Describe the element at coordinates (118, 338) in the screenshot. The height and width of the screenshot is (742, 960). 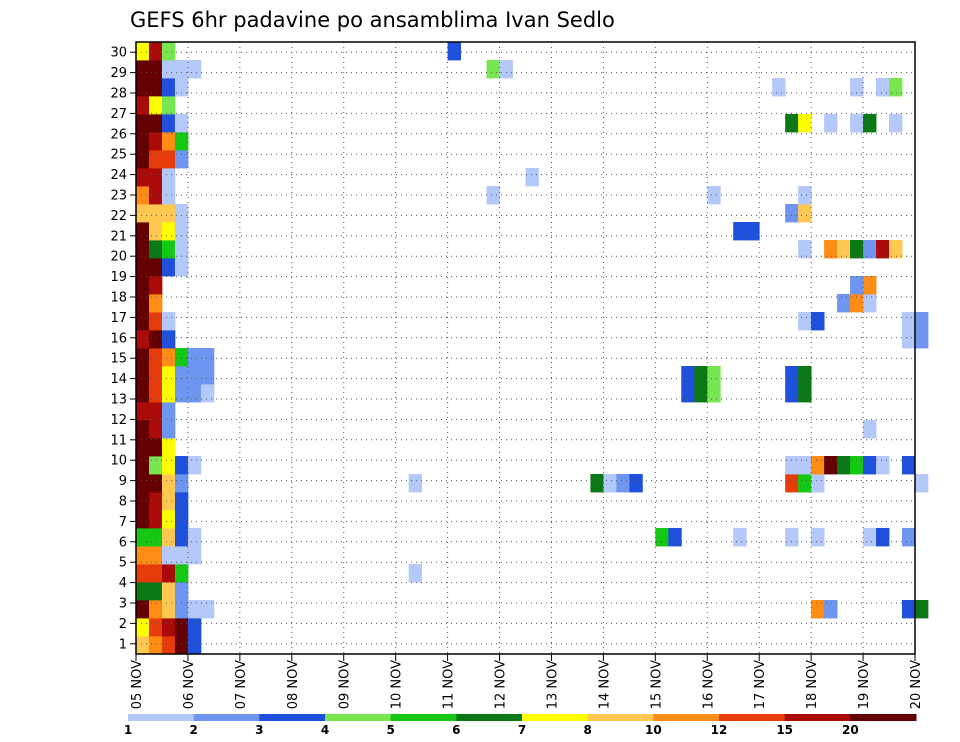
I see `y-tick-label: 16` at that location.